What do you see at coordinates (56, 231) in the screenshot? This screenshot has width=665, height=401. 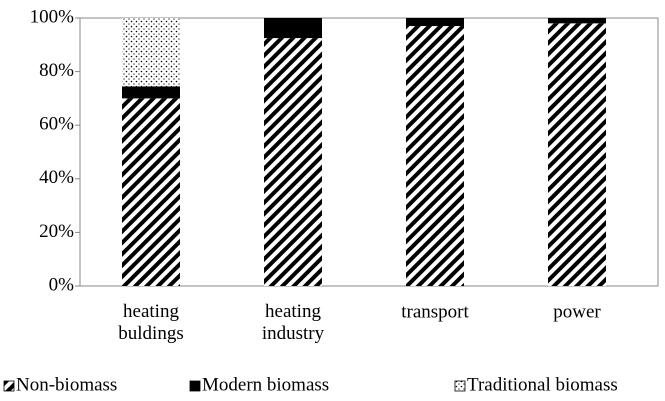 I see `y-tick-label: 20%` at bounding box center [56, 231].